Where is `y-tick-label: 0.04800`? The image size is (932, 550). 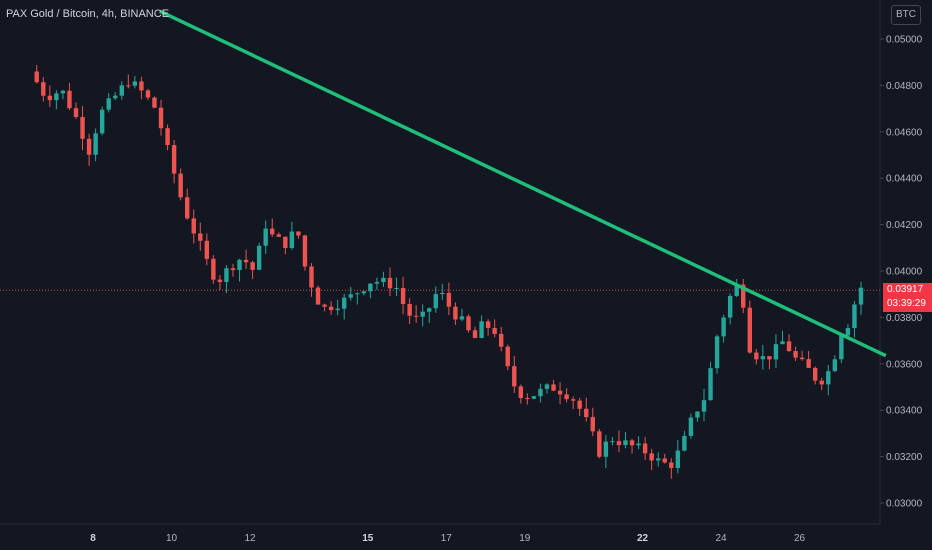 y-tick-label: 0.04800 is located at coordinates (904, 86).